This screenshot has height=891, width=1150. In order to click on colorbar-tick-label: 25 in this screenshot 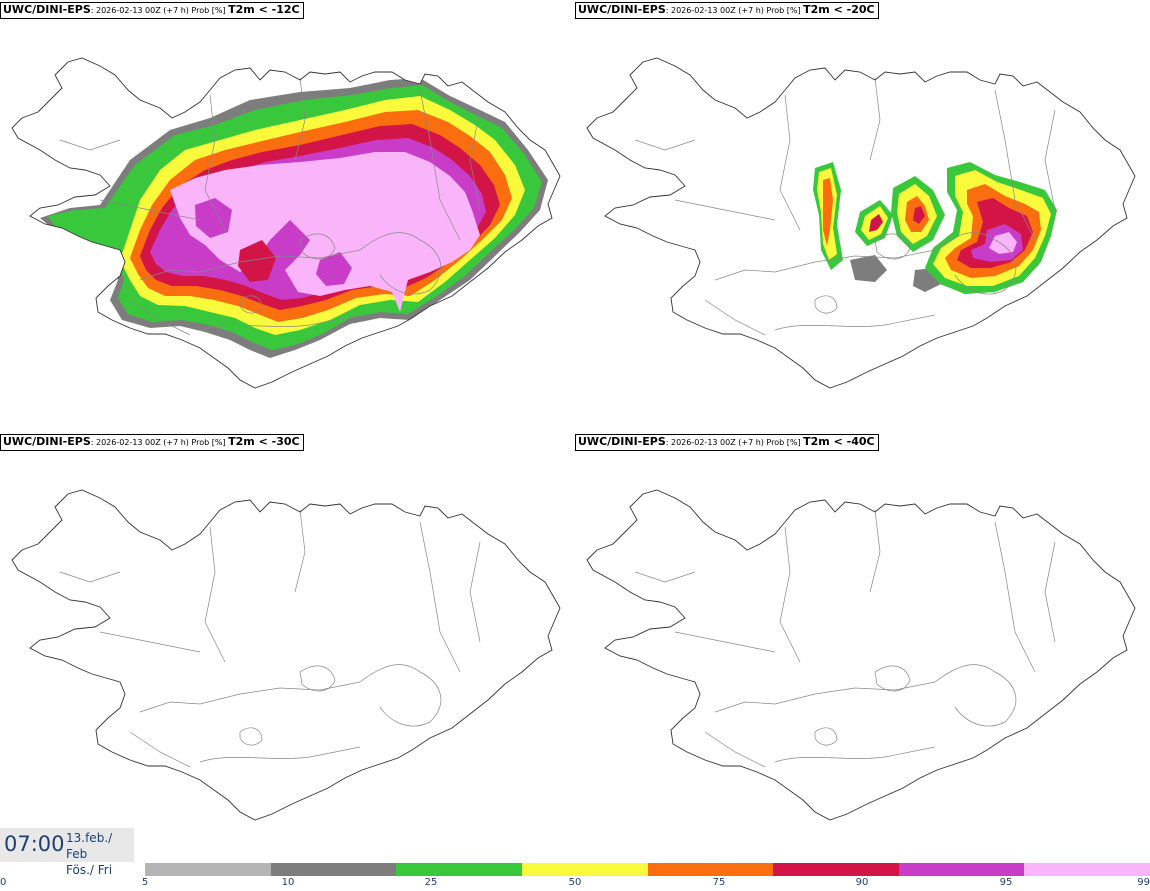, I will do `click(431, 882)`.